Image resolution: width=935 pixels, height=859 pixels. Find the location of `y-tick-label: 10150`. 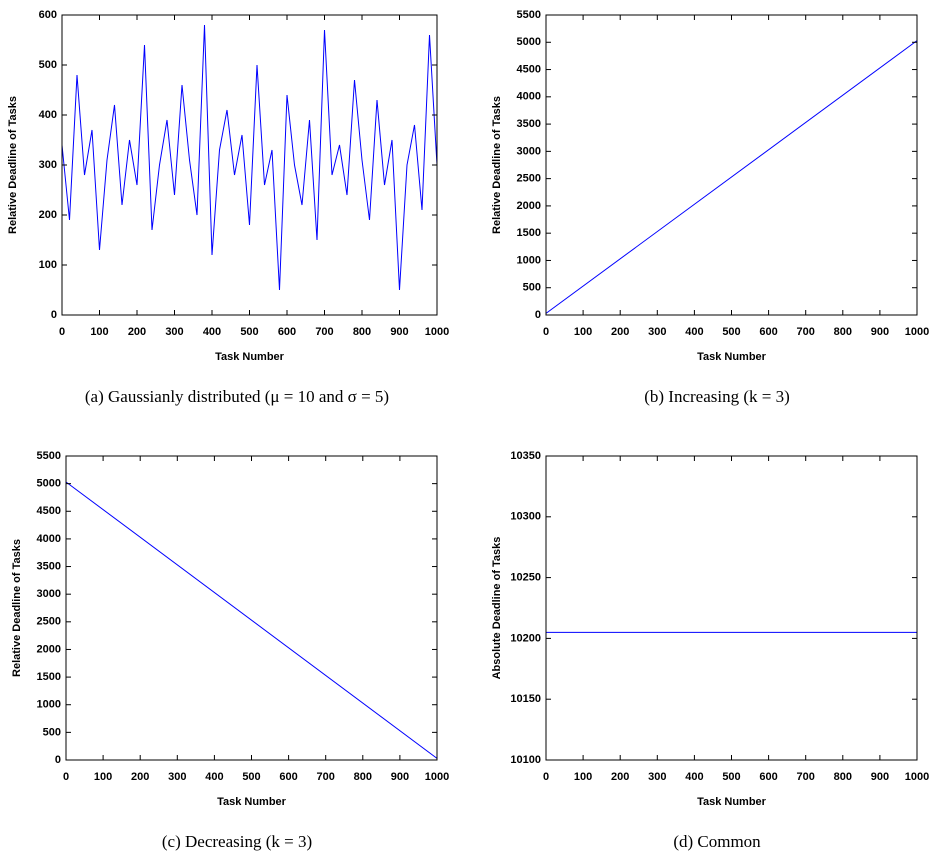

y-tick-label: 10150 is located at coordinates (525, 699).